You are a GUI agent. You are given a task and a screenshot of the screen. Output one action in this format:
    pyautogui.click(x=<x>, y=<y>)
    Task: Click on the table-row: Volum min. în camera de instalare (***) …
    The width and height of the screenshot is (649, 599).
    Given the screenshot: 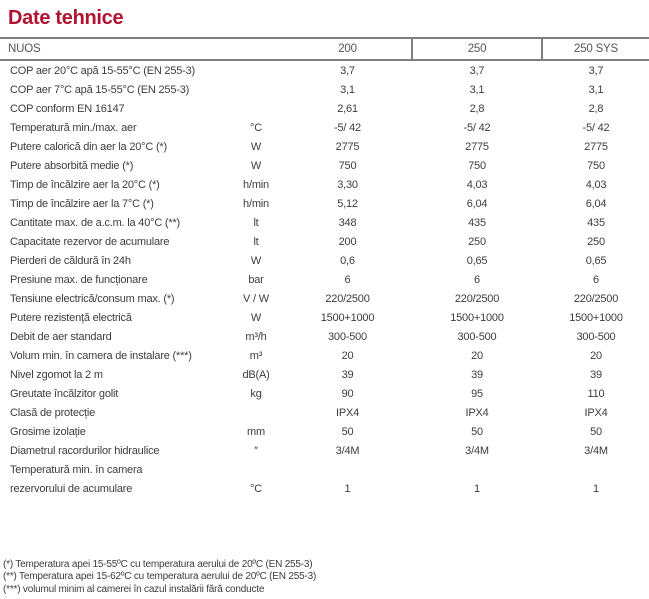 What is the action you would take?
    pyautogui.click(x=324, y=356)
    